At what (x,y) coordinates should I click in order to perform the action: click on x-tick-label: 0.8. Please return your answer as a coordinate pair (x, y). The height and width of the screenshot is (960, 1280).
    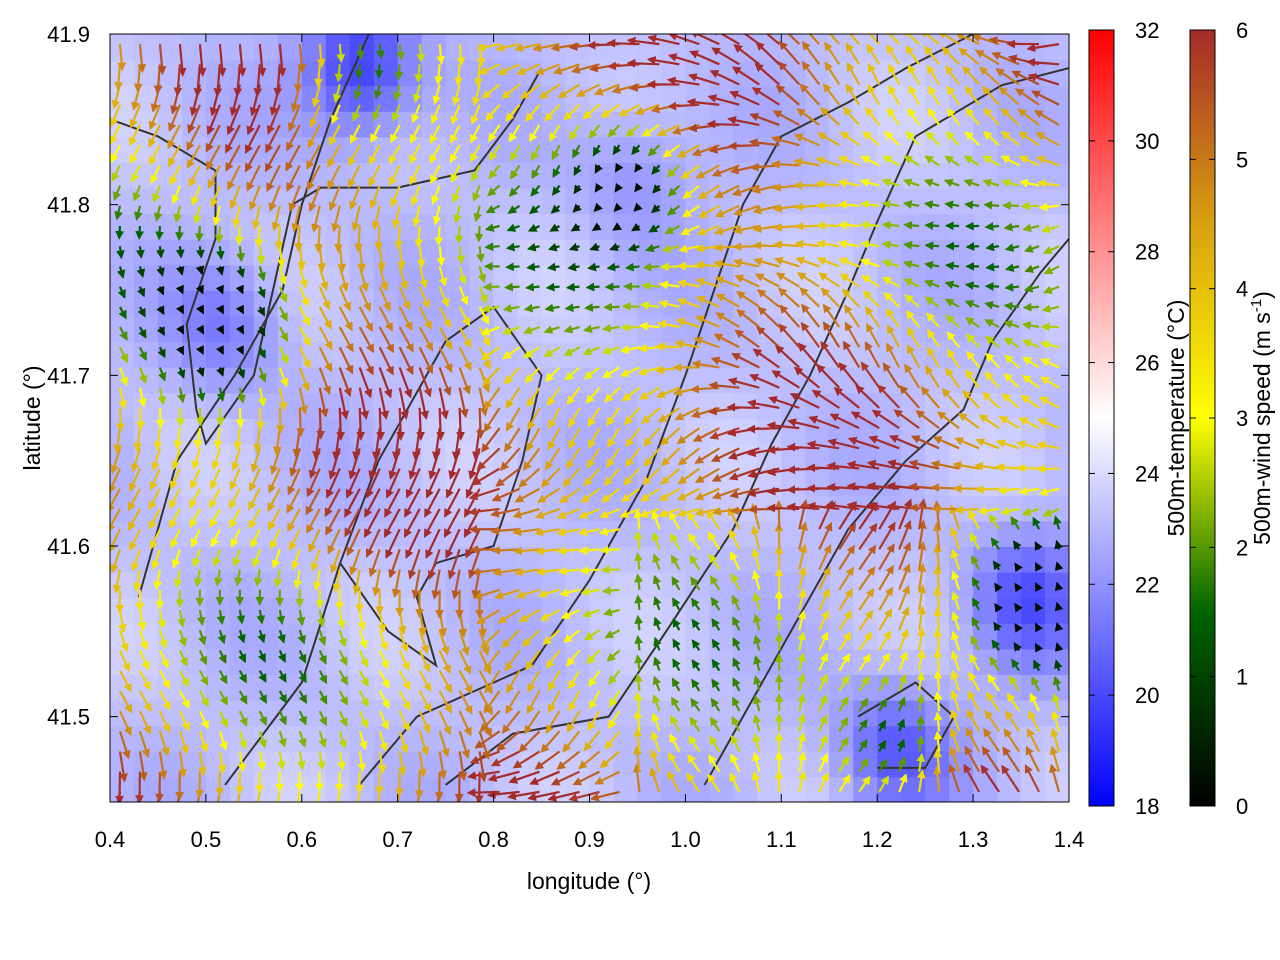
    Looking at the image, I should click on (493, 839).